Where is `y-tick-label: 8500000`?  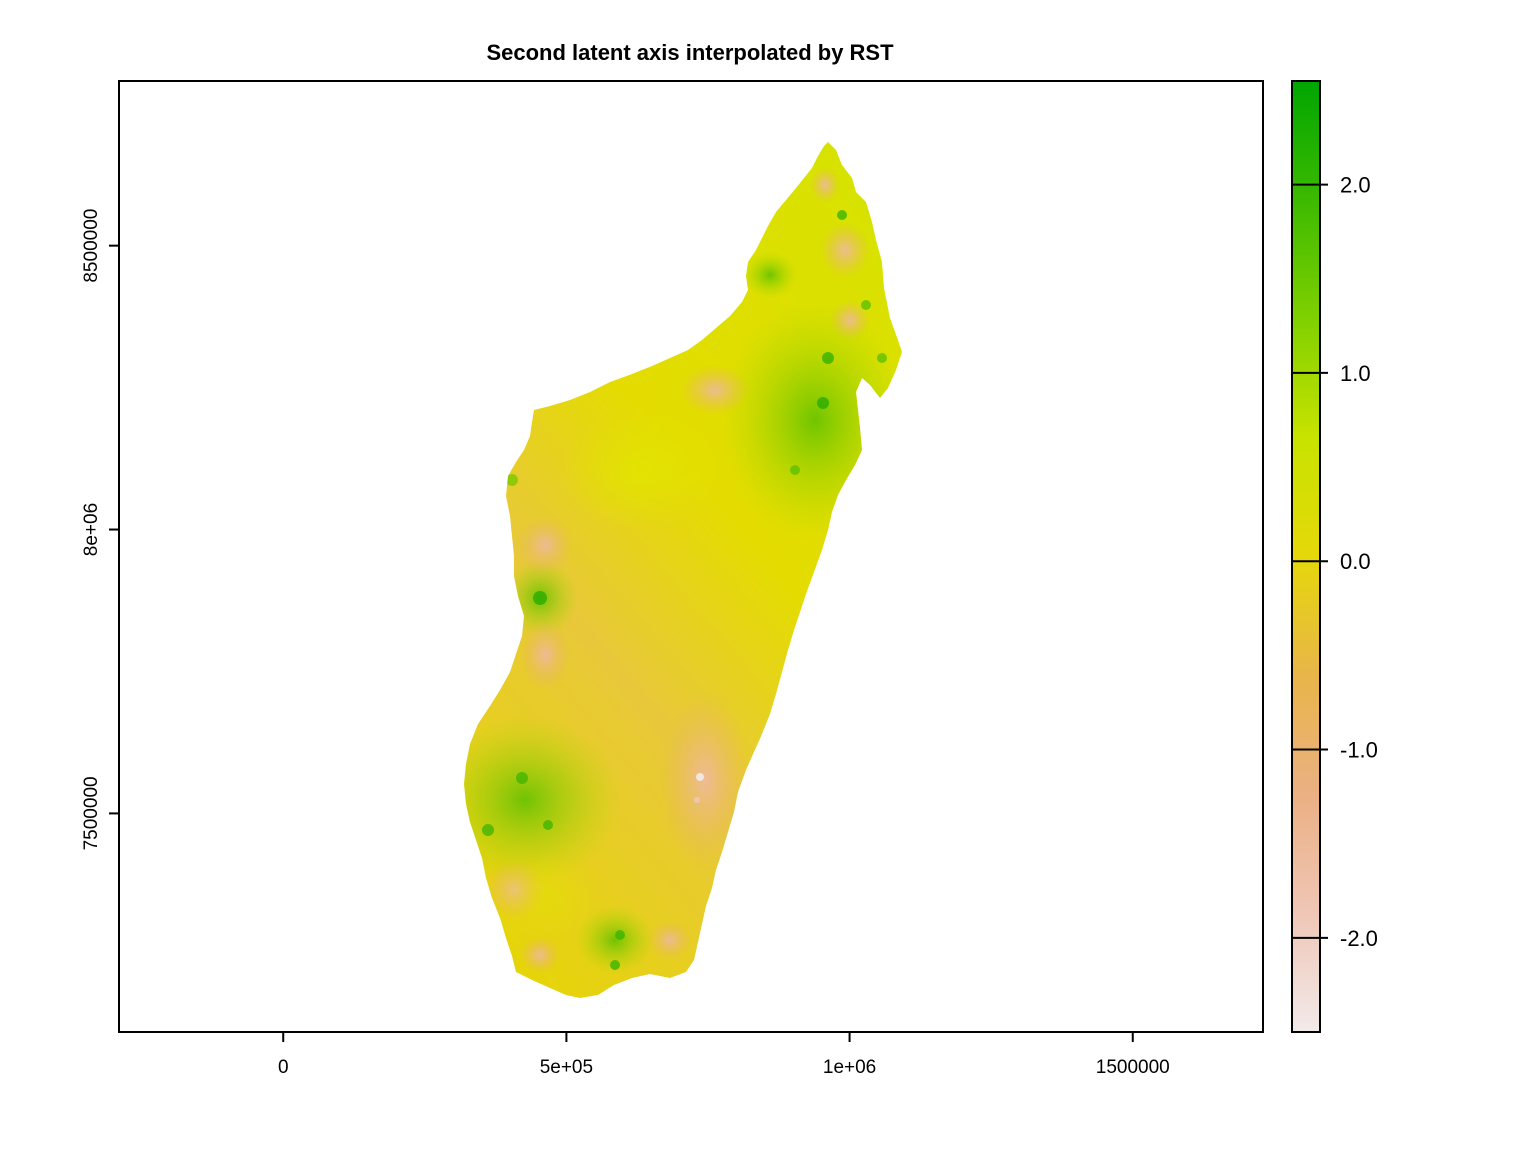
y-tick-label: 8500000 is located at coordinates (91, 246).